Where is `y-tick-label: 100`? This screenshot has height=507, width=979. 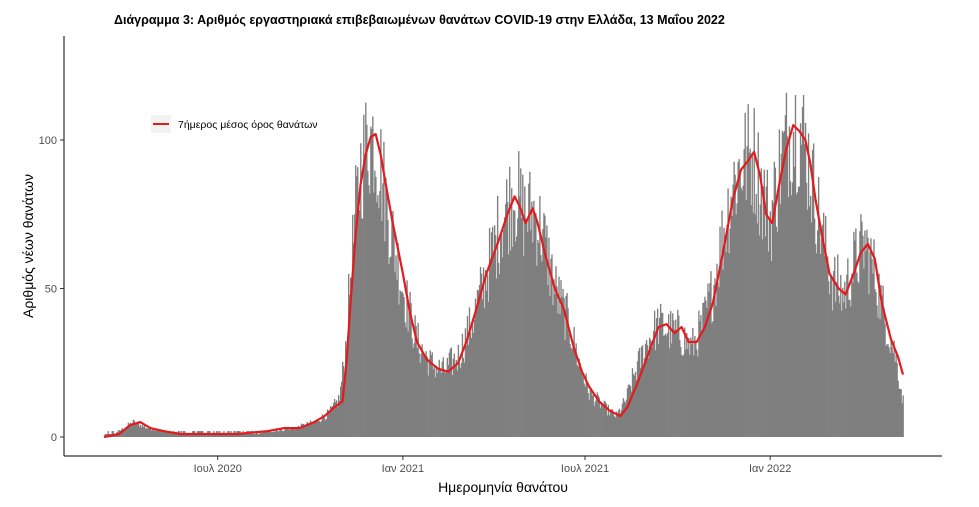 y-tick-label: 100 is located at coordinates (48, 141).